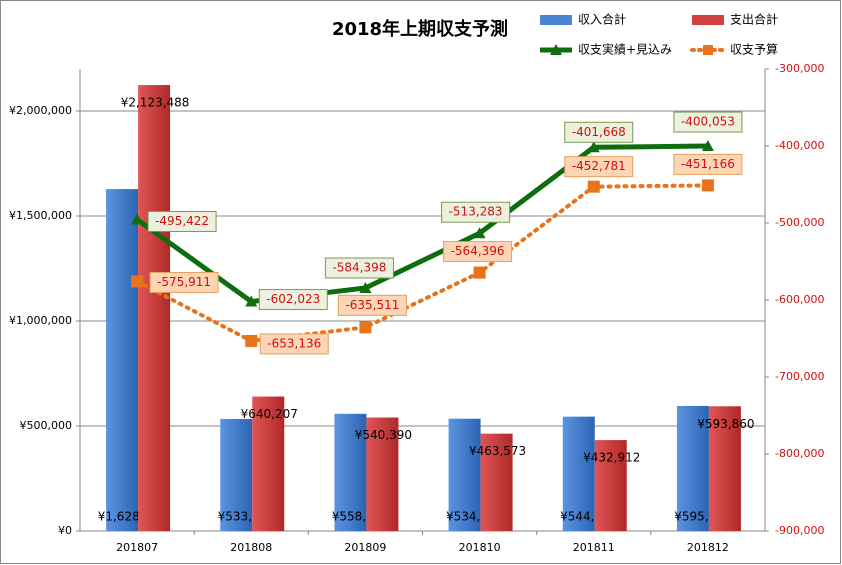 This screenshot has width=842, height=565. What do you see at coordinates (137, 547) in the screenshot?
I see `x-tick-label: 201807` at bounding box center [137, 547].